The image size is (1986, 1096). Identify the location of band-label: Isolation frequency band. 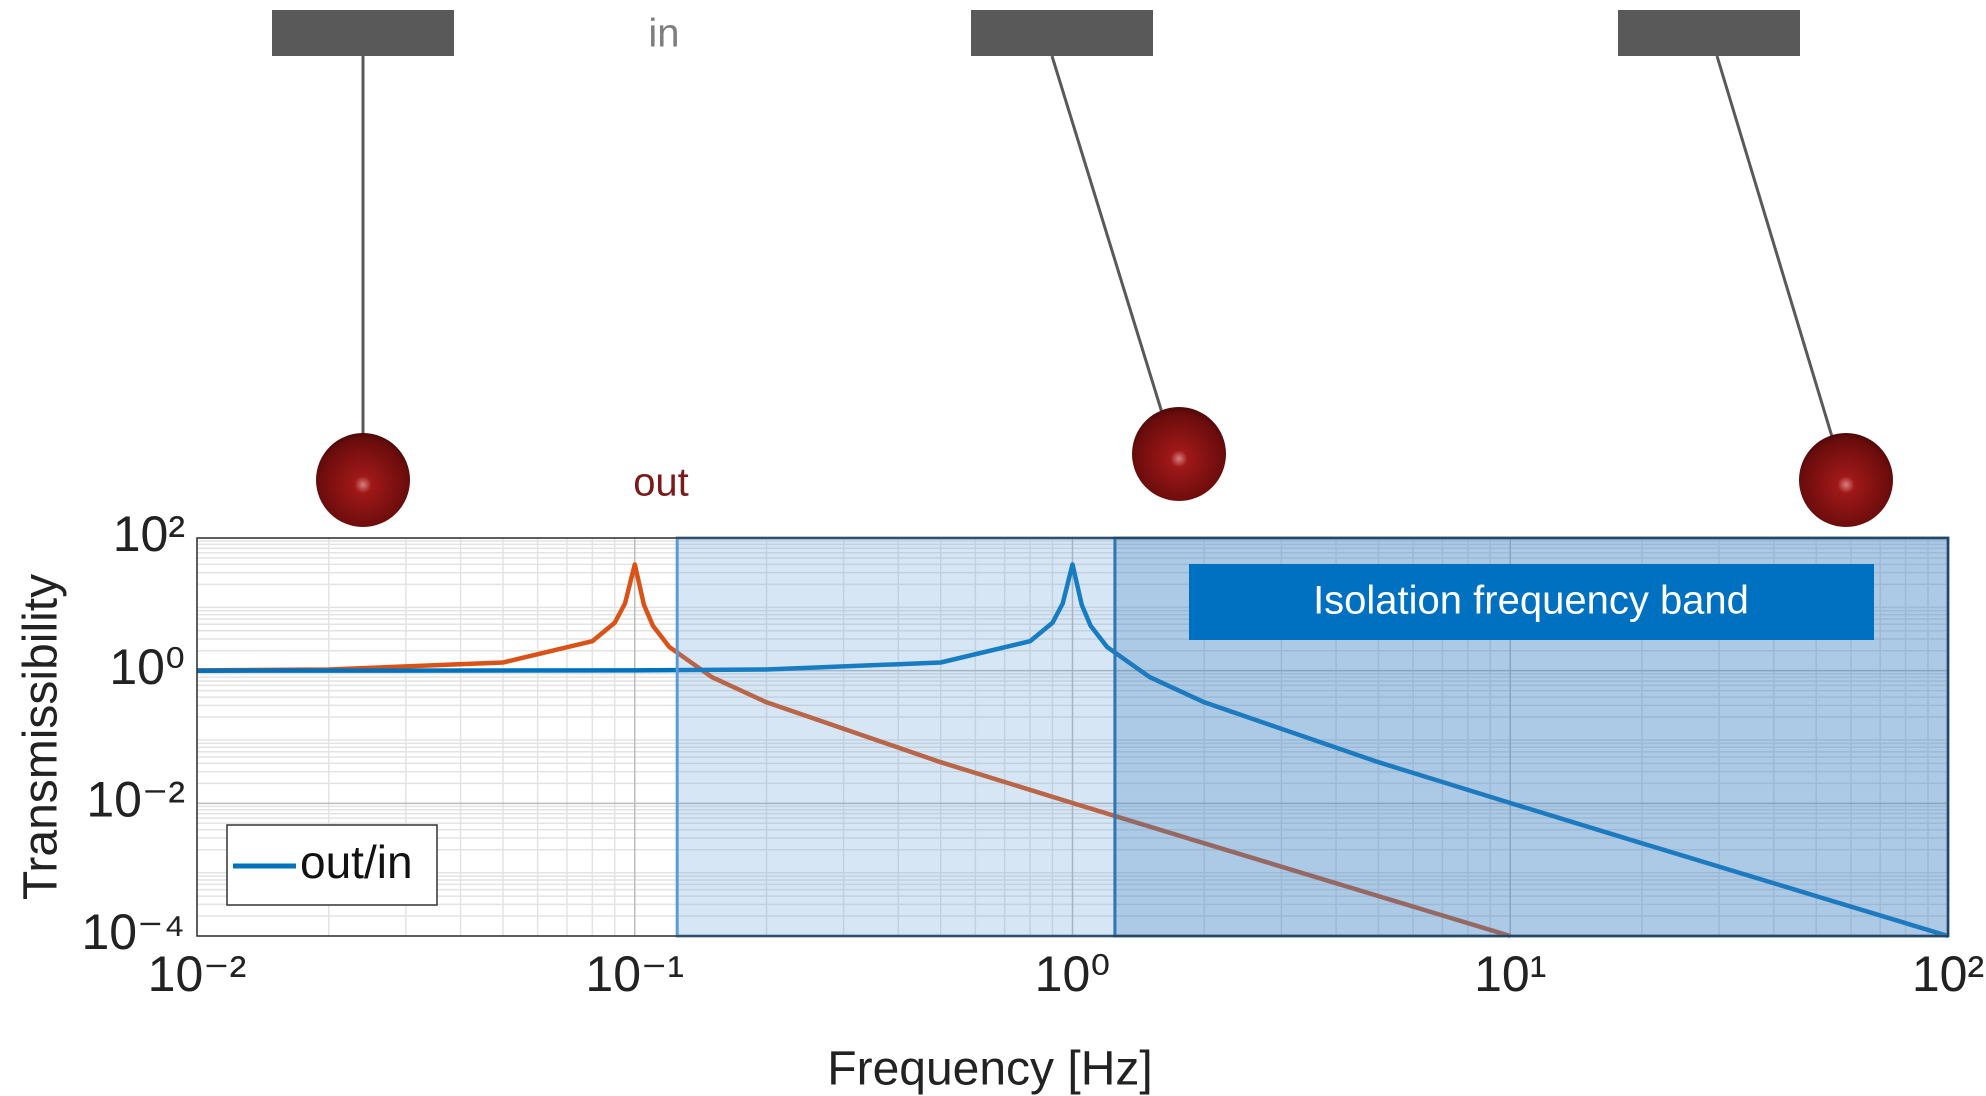
(1531, 601).